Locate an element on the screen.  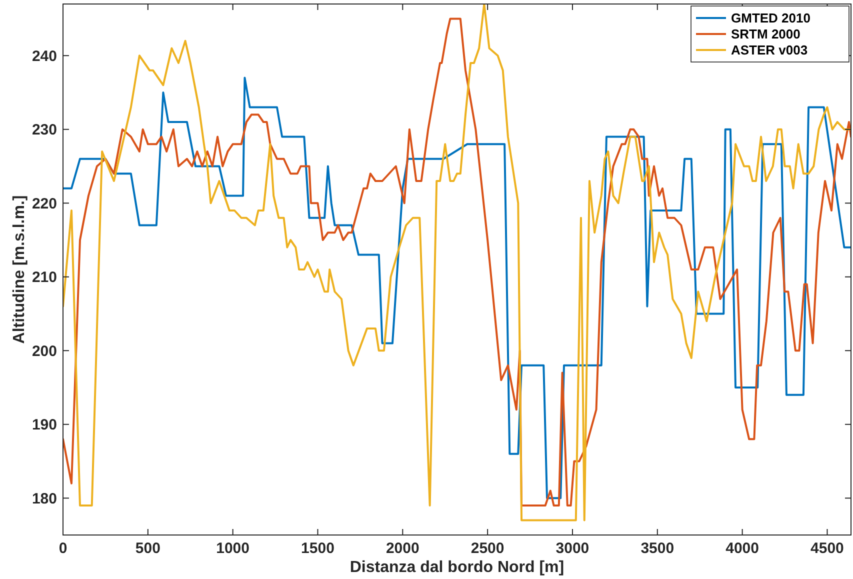
x-axis-title: Distanza dal bordo Nord [m] is located at coordinates (457, 567).